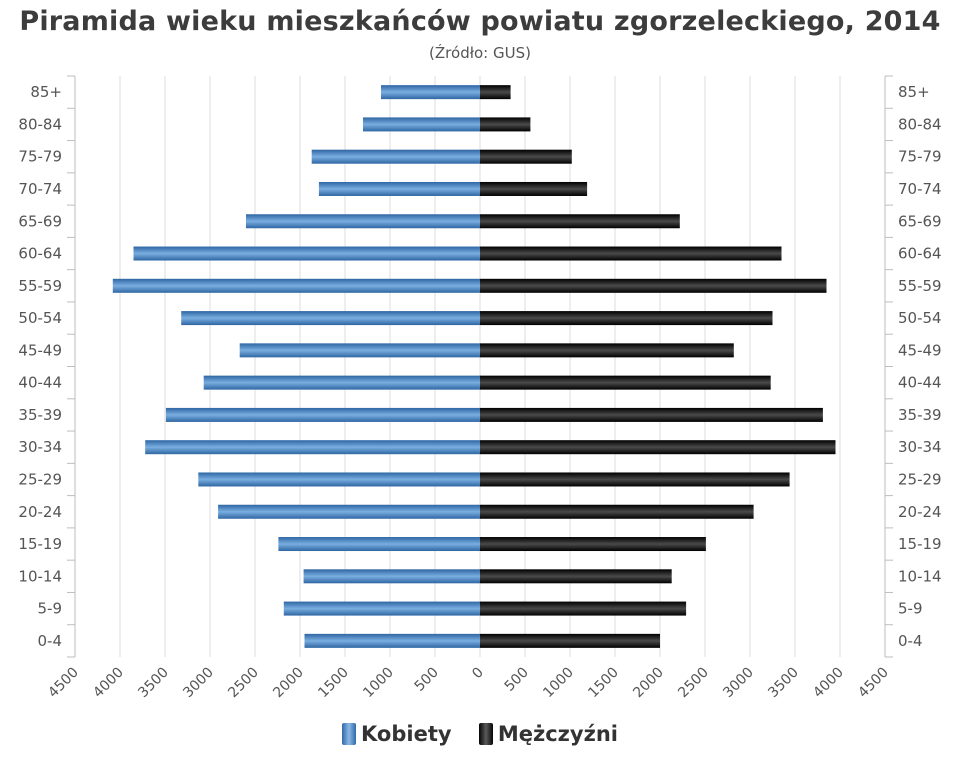  I want to click on category-label-right: 70-74, so click(920, 189).